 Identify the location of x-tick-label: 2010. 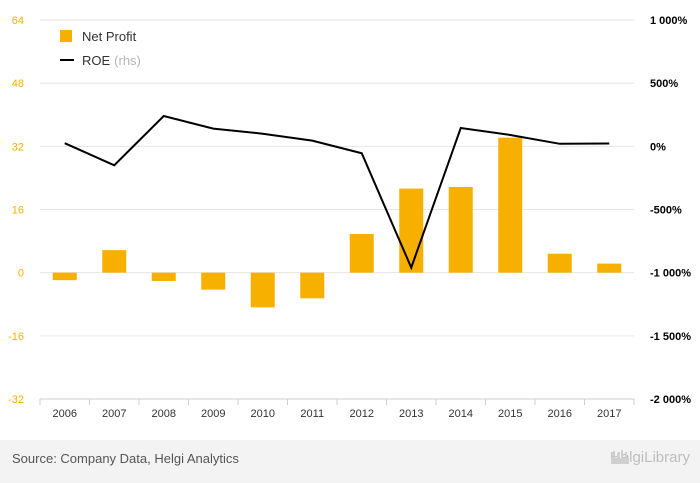
(263, 414).